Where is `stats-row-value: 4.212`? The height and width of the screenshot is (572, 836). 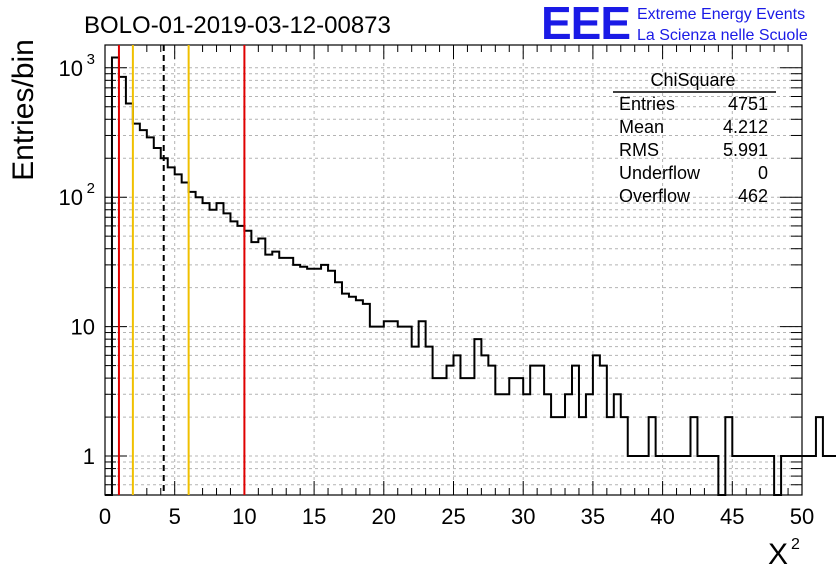
stats-row-value: 4.212 is located at coordinates (745, 127).